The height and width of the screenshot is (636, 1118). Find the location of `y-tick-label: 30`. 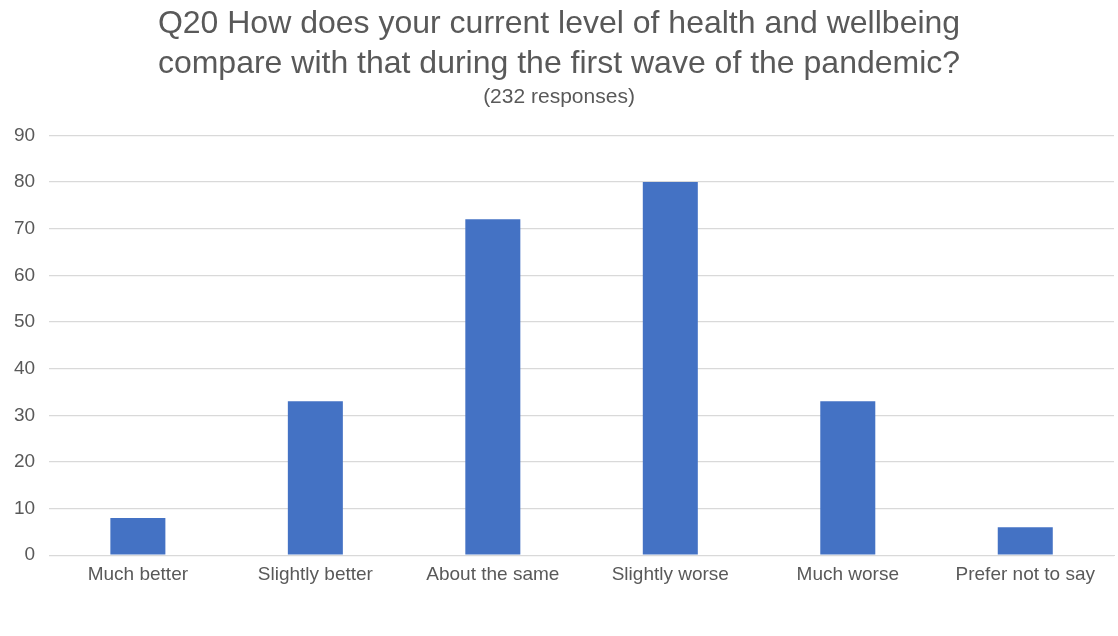

y-tick-label: 30 is located at coordinates (24, 414).